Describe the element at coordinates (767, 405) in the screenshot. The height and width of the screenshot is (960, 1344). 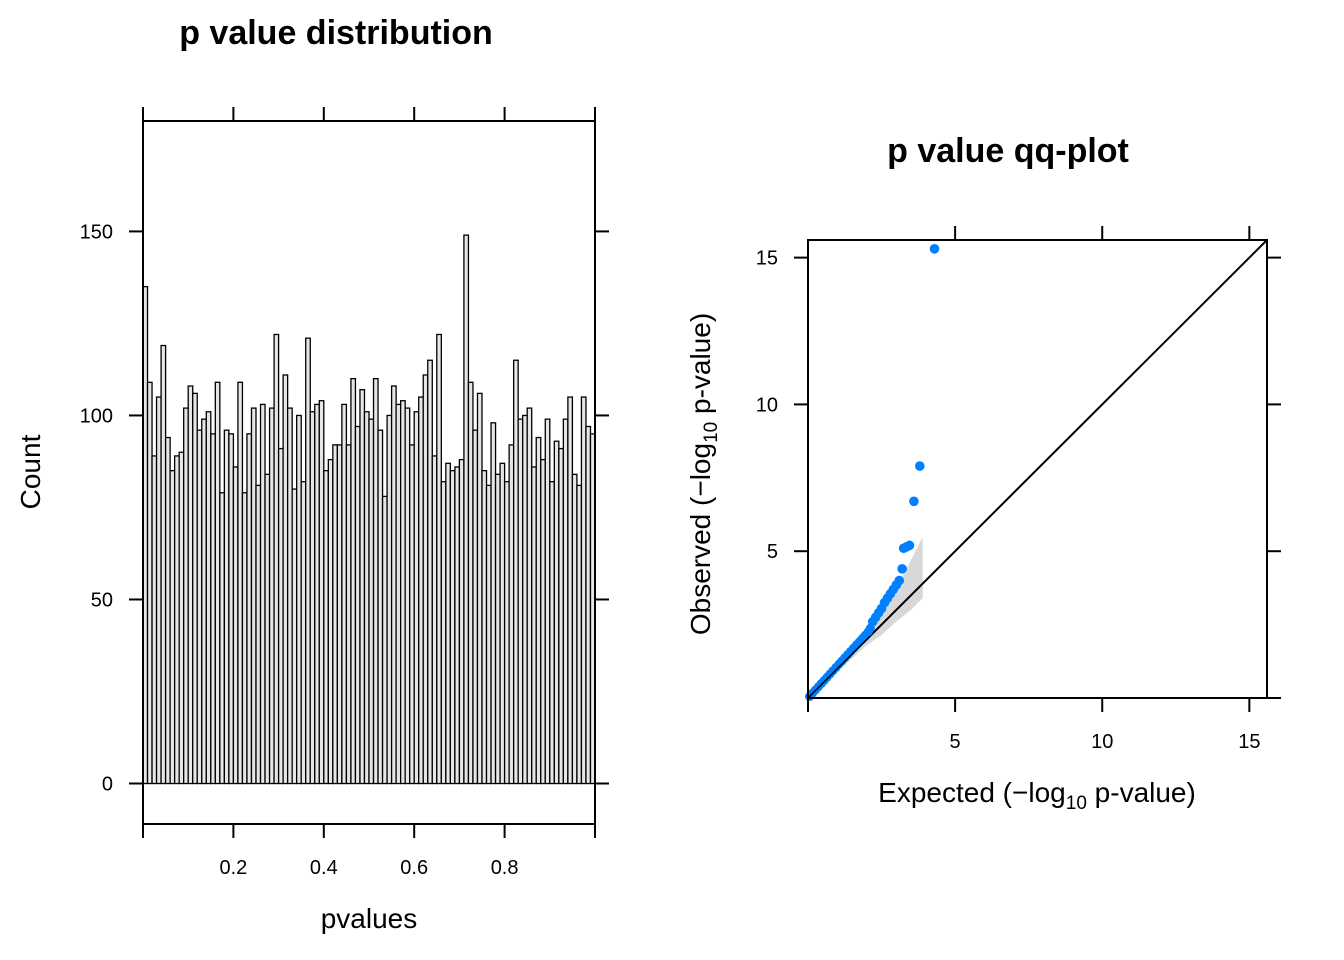
I see `qq-y-tick-label: 10` at that location.